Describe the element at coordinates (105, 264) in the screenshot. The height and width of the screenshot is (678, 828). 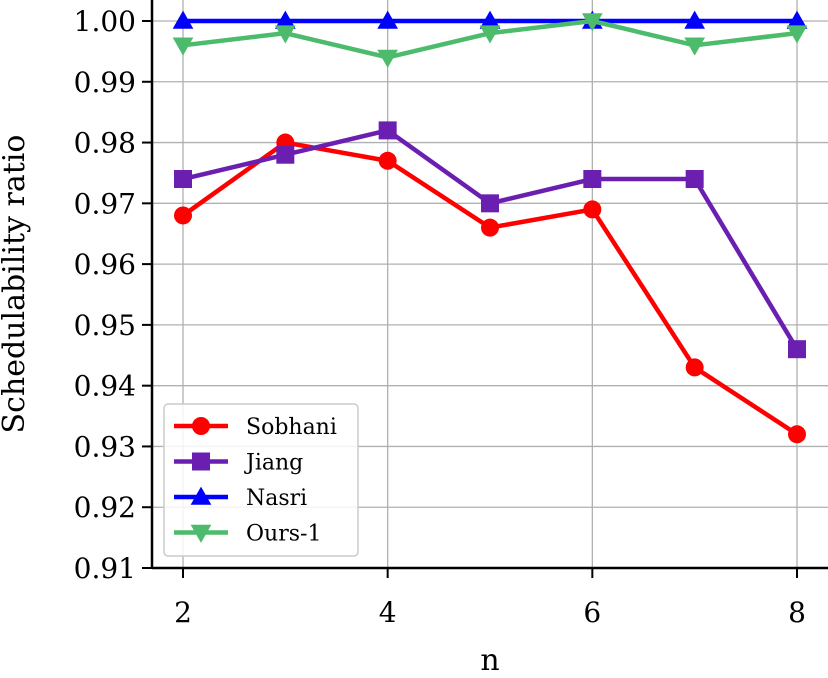
I see `y-tick-label: 0.96` at that location.